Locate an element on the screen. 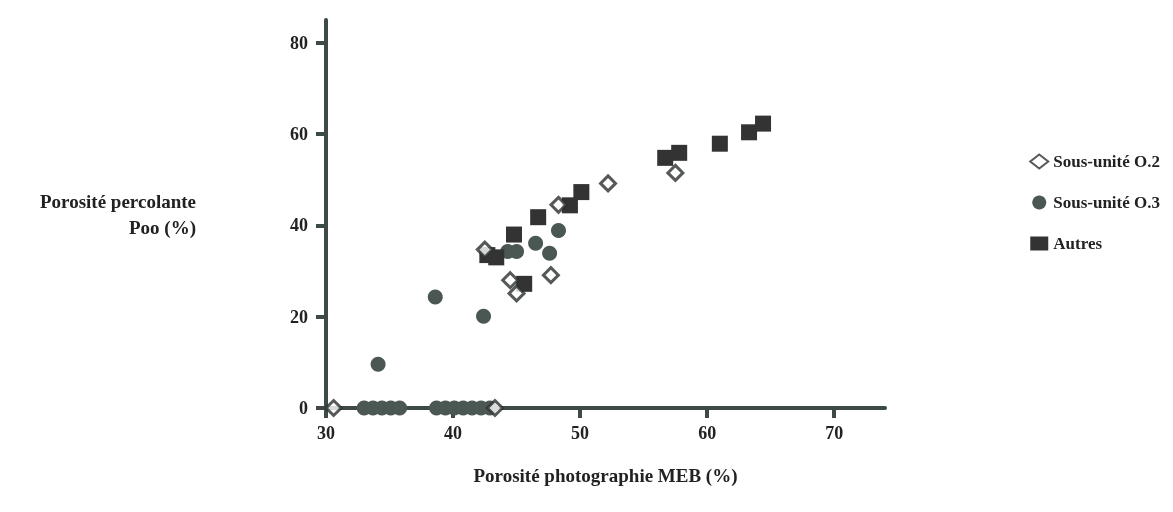  x-tick-label: 70 is located at coordinates (834, 433).